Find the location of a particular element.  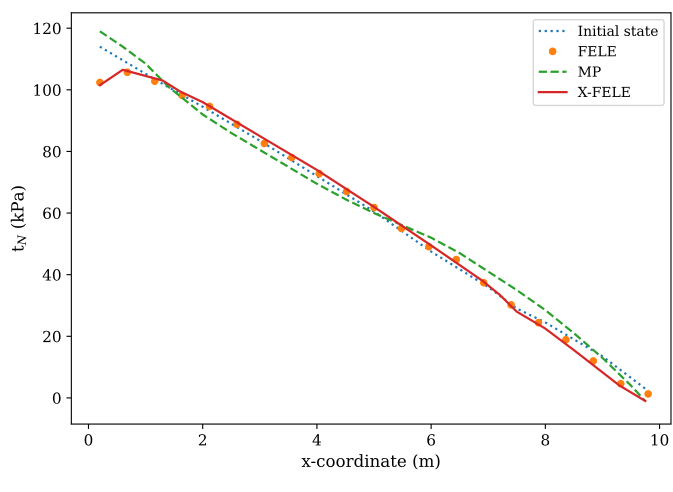

x-tick-label: 10 is located at coordinates (660, 440).